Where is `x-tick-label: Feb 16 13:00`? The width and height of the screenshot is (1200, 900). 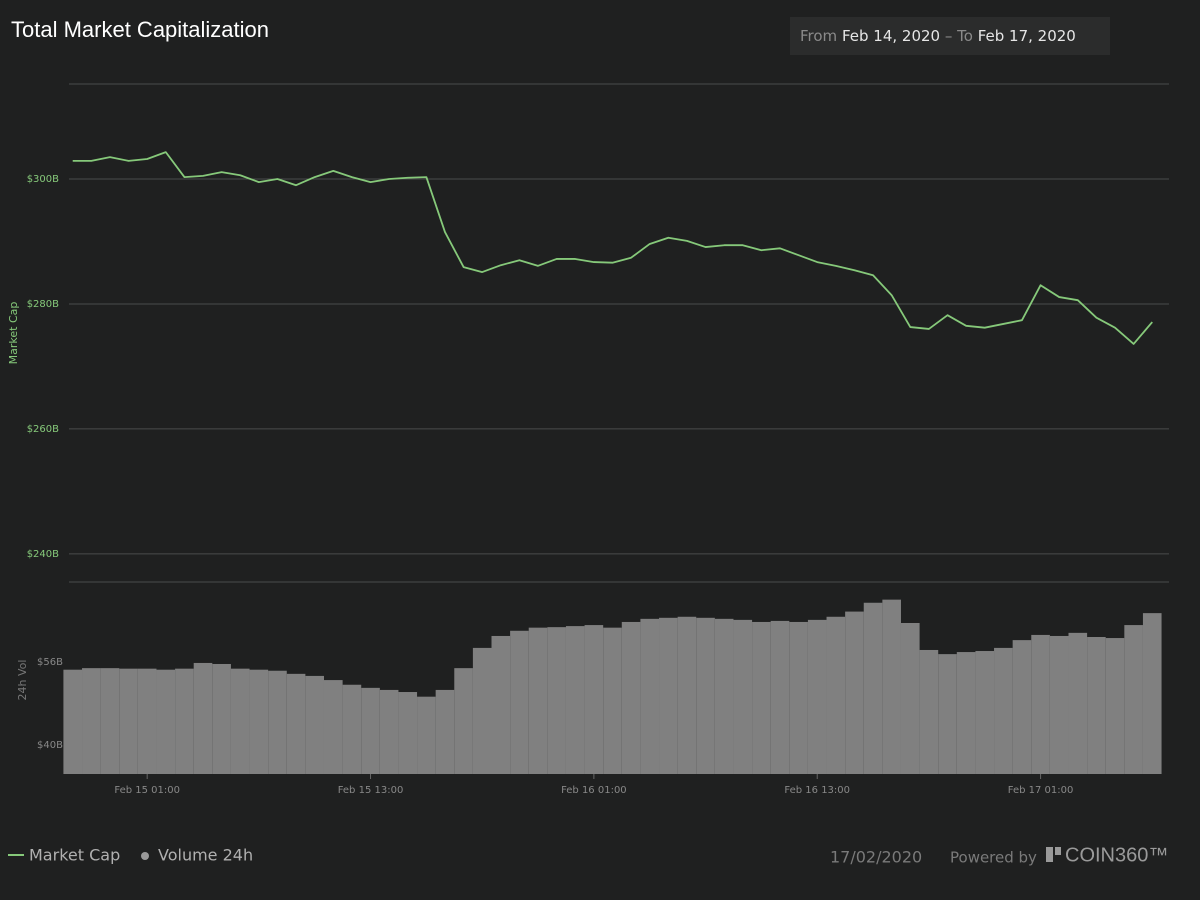 x-tick-label: Feb 16 13:00 is located at coordinates (817, 790).